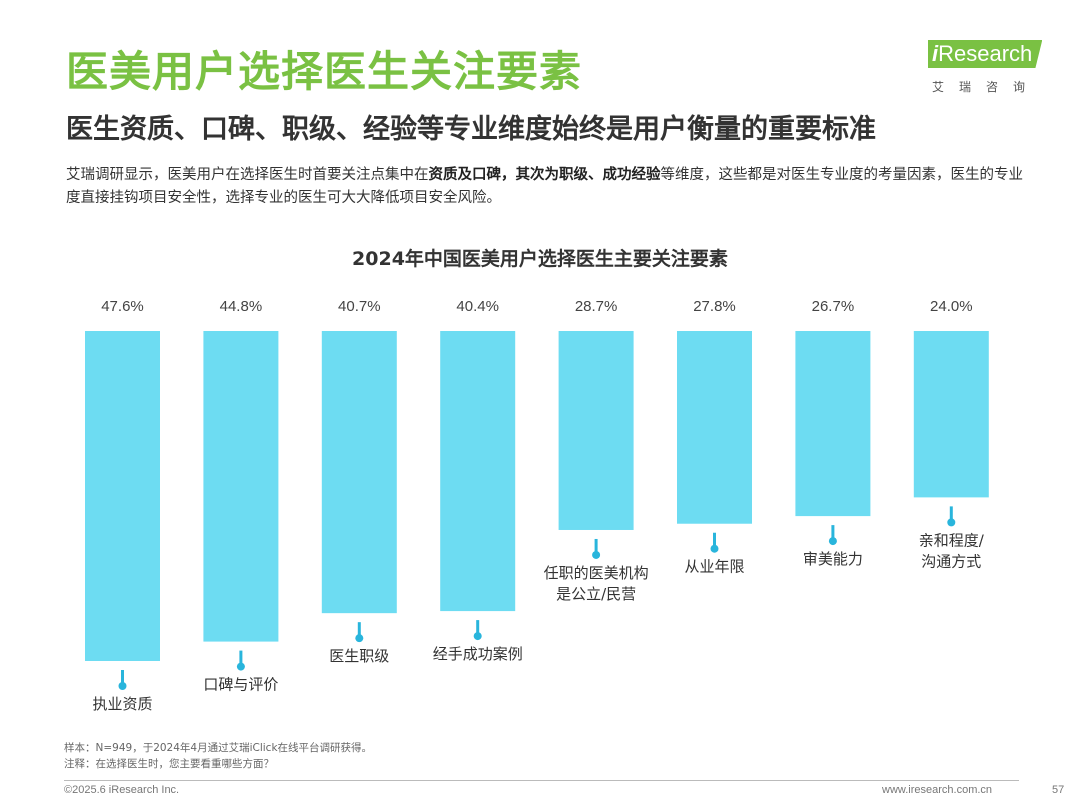 The width and height of the screenshot is (1080, 810). What do you see at coordinates (540, 259) in the screenshot?
I see `chart-title: 2024年中国医美用户选择医生主要关注要素` at bounding box center [540, 259].